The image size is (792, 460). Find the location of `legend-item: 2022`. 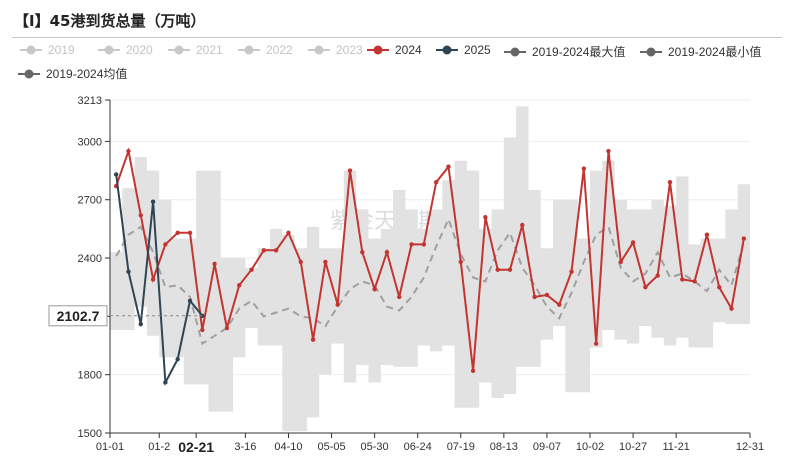

legend-item: 2022 is located at coordinates (265, 50).